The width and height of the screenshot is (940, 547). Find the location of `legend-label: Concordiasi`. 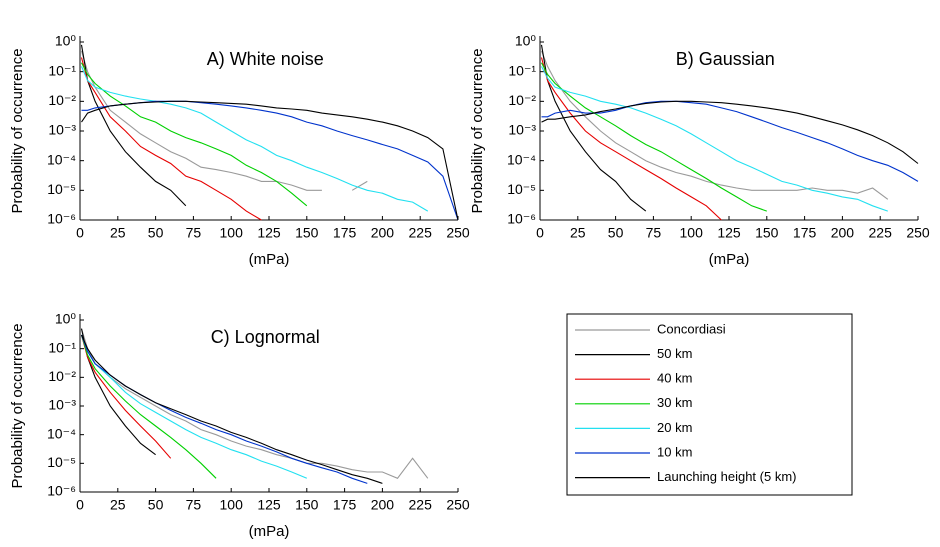

legend-label: Concordiasi is located at coordinates (691, 328).